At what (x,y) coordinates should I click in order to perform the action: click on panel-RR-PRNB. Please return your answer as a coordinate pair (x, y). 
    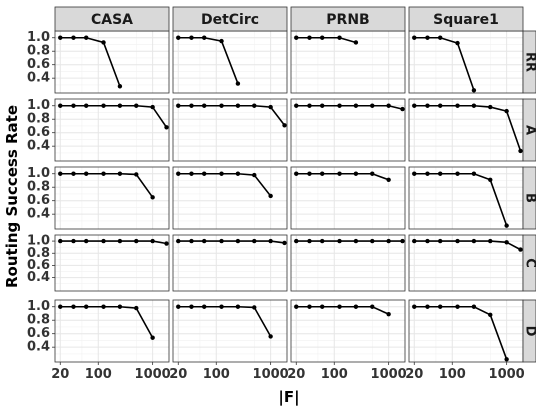
    Looking at the image, I should click on (348, 62).